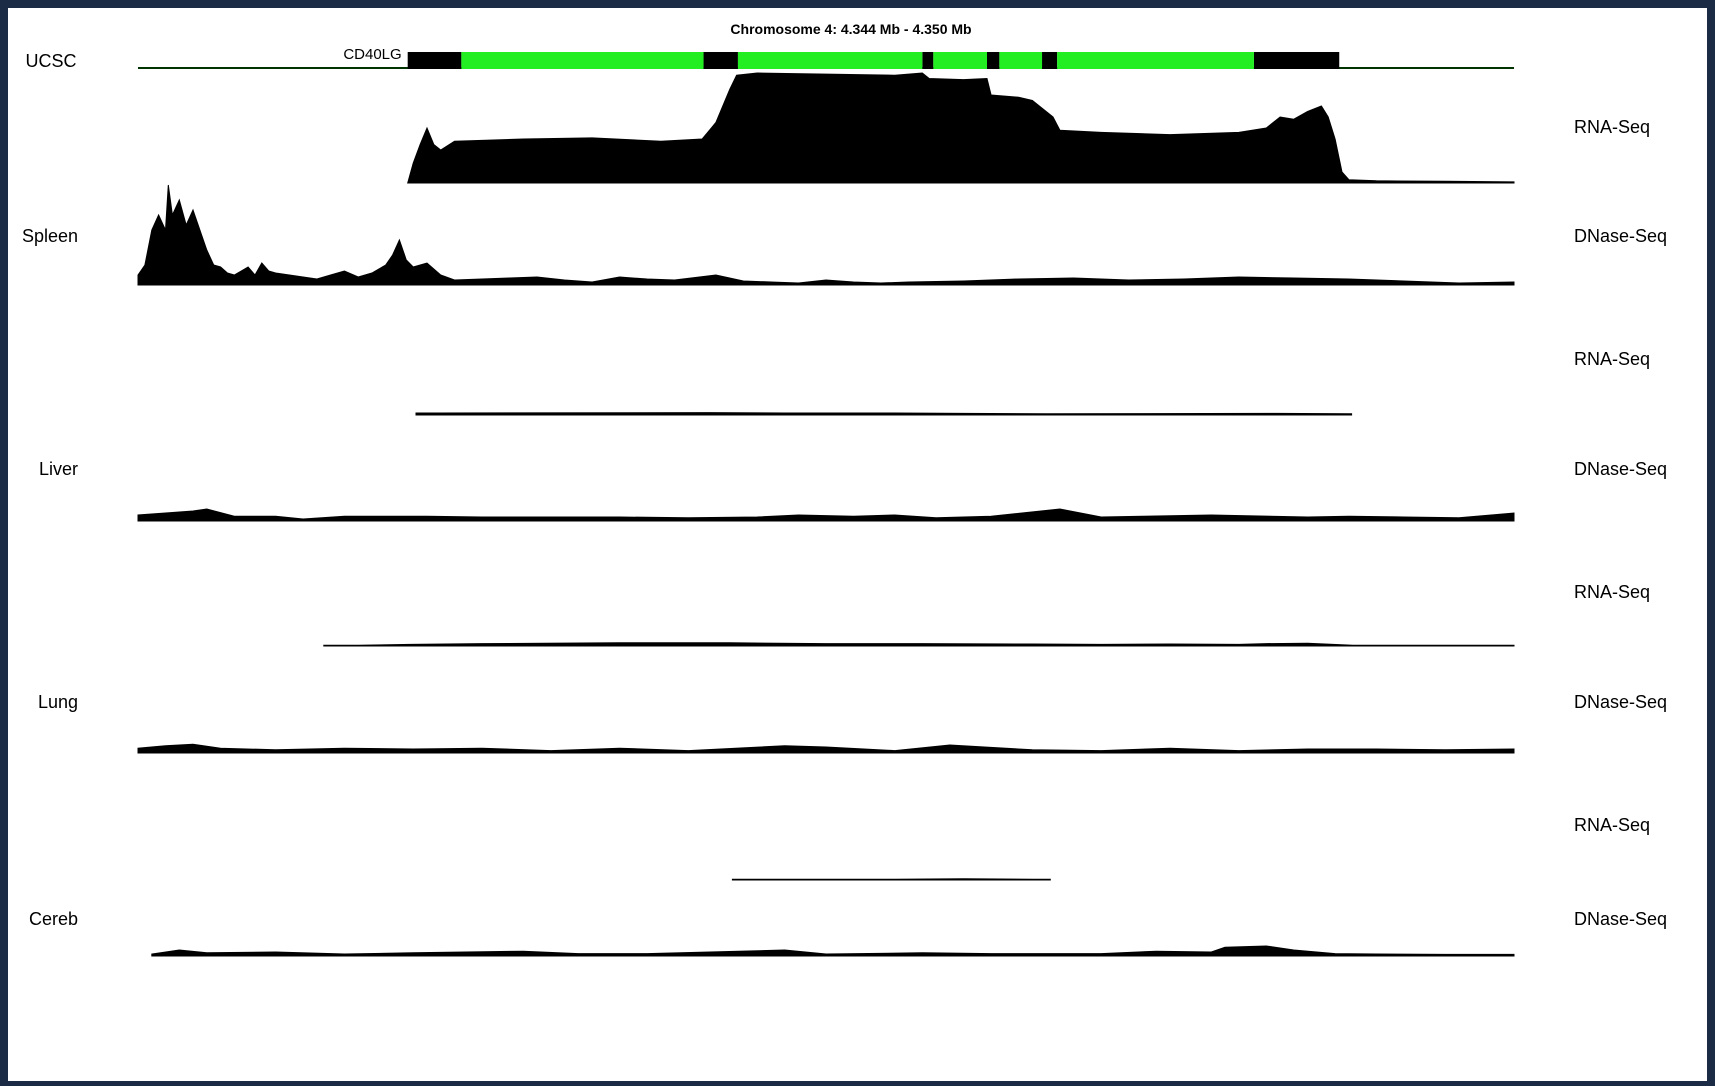 Image resolution: width=1715 pixels, height=1086 pixels. I want to click on track-liver-dnase-seq-signal, so click(826, 515).